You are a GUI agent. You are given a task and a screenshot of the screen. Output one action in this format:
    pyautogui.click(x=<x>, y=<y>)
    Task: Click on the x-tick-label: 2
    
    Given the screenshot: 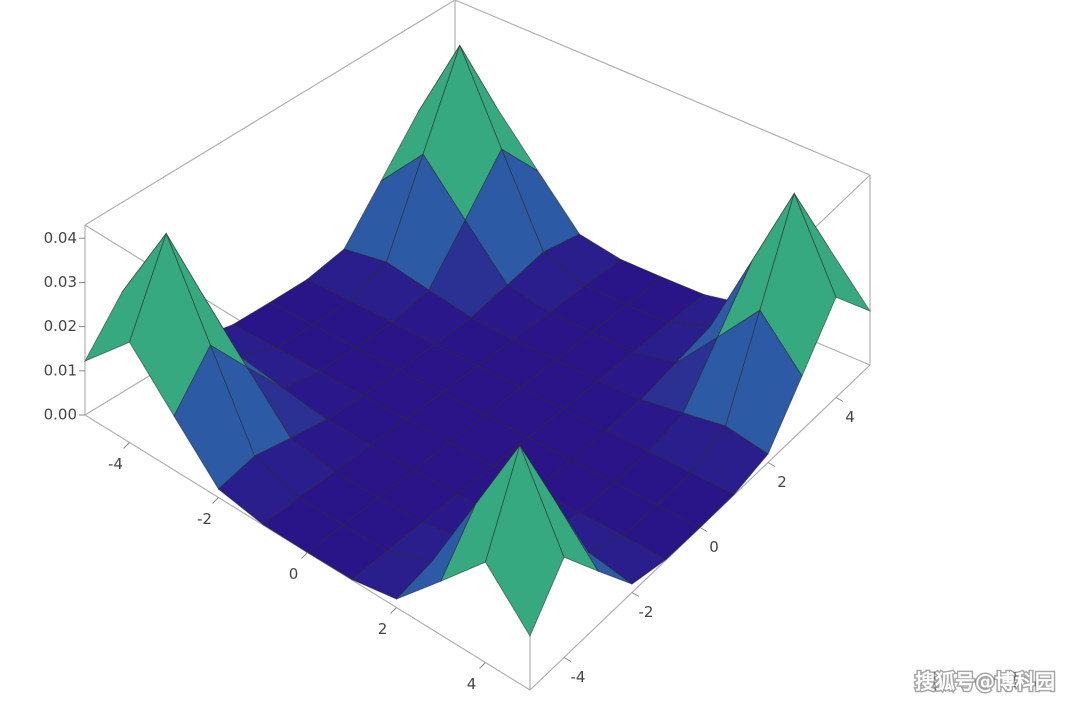 What is the action you would take?
    pyautogui.click(x=383, y=629)
    